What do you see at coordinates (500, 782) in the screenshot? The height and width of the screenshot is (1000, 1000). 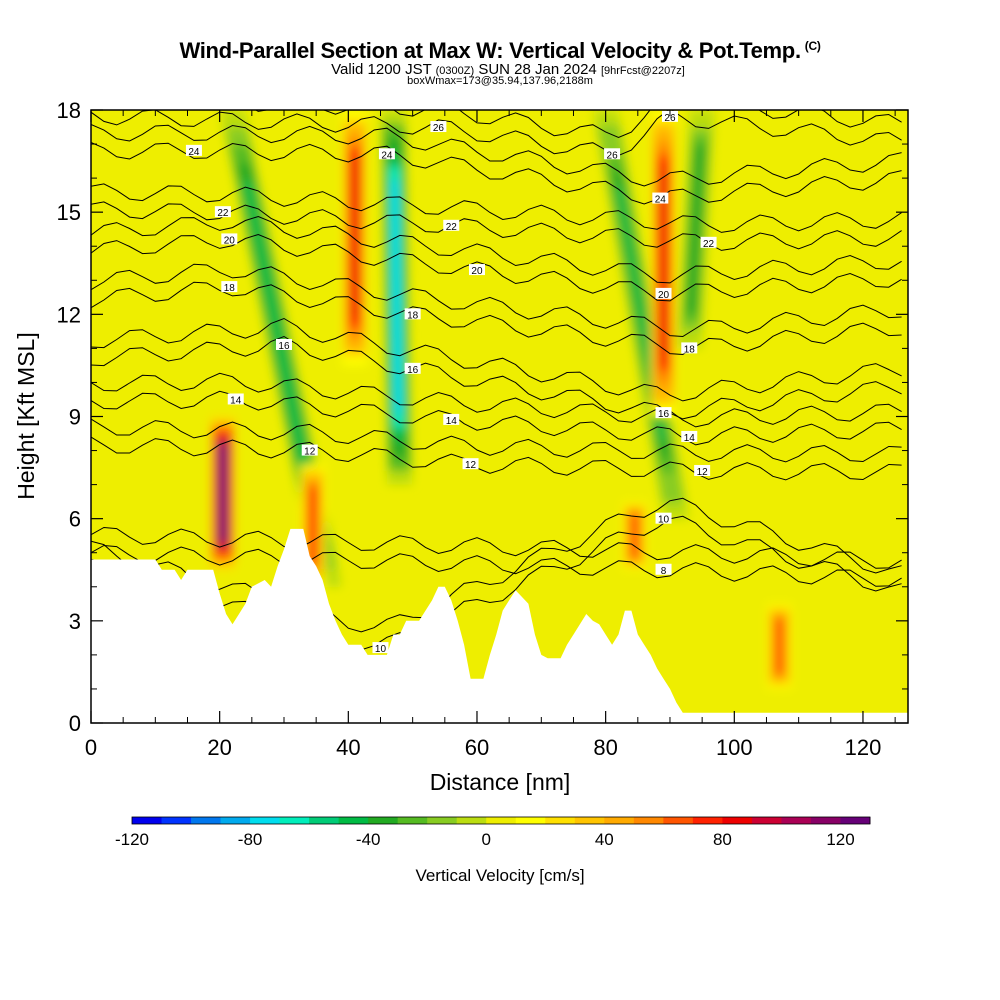 I see `x-axis-label: Distance [nm]` at bounding box center [500, 782].